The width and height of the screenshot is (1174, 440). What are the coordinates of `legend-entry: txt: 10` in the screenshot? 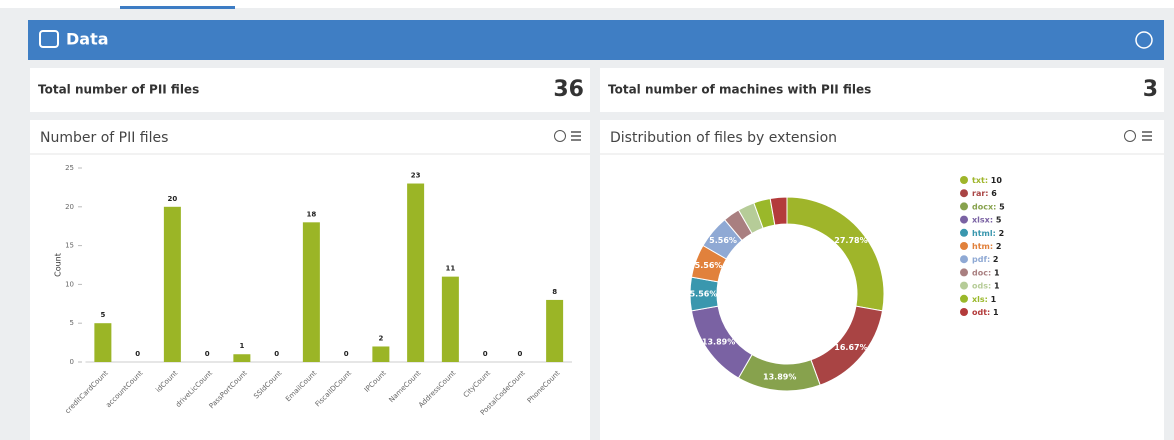 It's located at (987, 180).